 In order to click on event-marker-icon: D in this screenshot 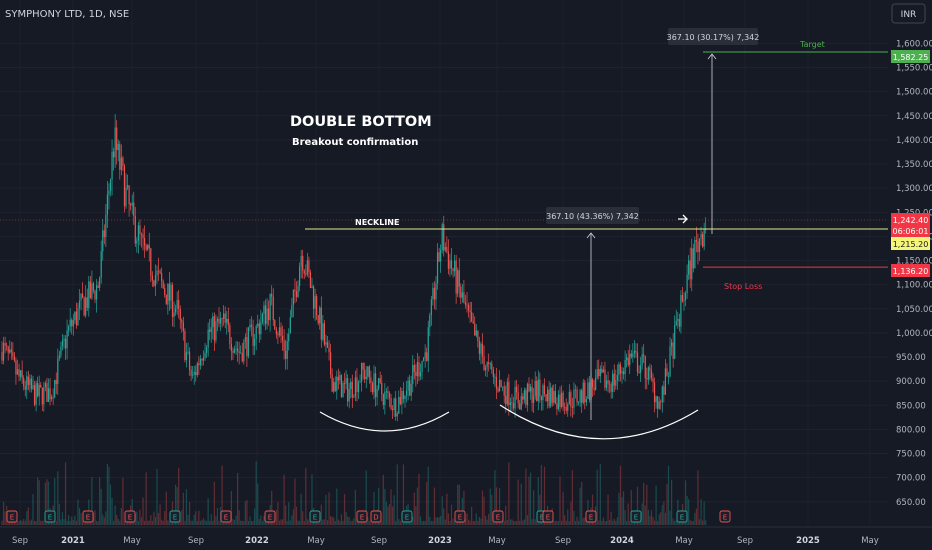, I will do `click(376, 516)`.